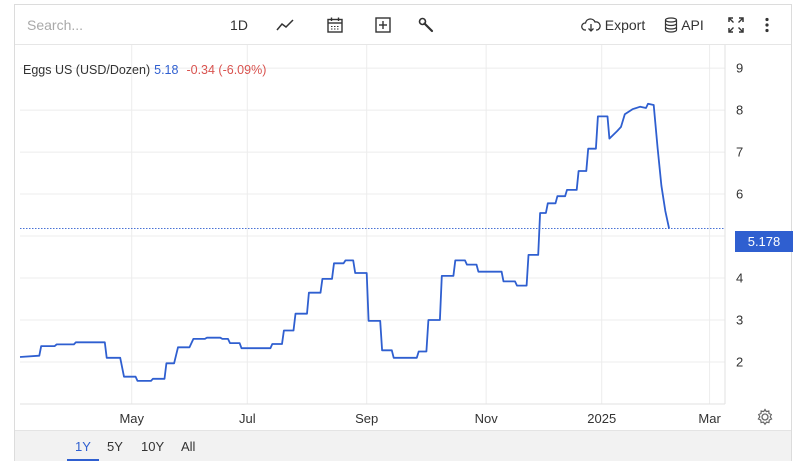 The height and width of the screenshot is (465, 800). Describe the element at coordinates (739, 110) in the screenshot. I see `y-tick-label: 8` at that location.